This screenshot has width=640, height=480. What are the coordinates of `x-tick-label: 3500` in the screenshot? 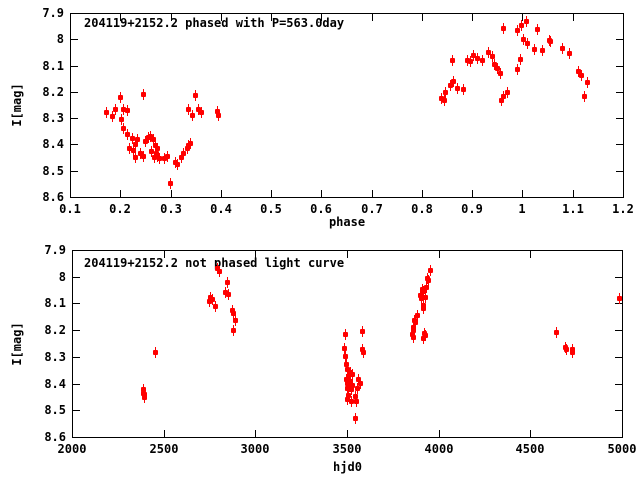 It's located at (347, 449).